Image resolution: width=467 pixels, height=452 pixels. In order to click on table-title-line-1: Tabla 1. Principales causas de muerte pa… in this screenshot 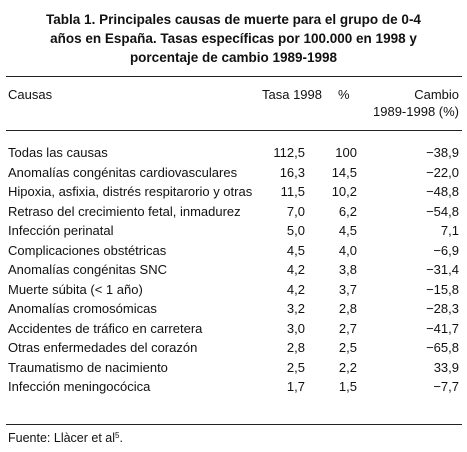, I will do `click(233, 19)`.